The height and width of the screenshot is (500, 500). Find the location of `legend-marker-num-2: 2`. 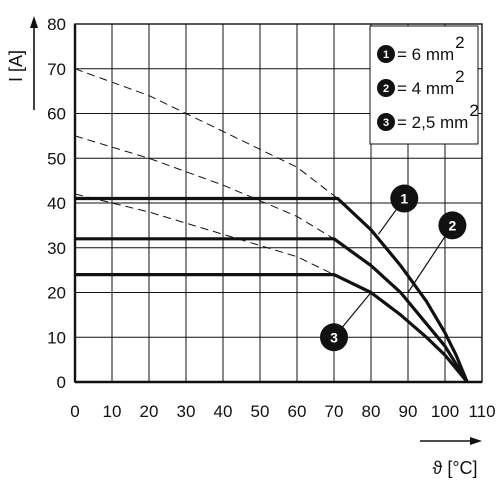

legend-marker-num-2: 2 is located at coordinates (386, 89).